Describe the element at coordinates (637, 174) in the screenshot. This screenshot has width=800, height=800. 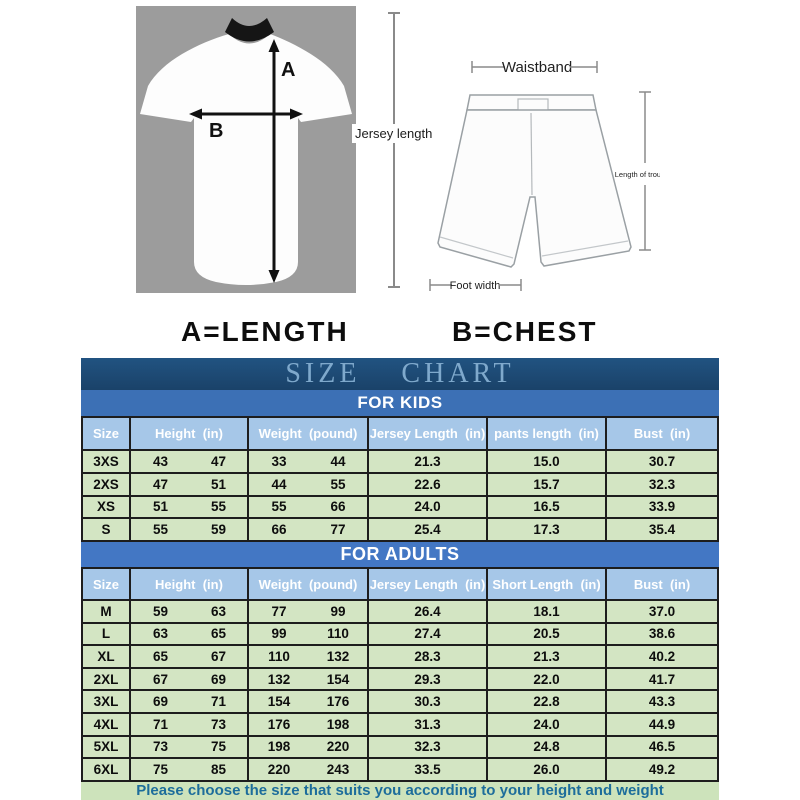
I see `trousers-length-label: Length of trousers` at that location.